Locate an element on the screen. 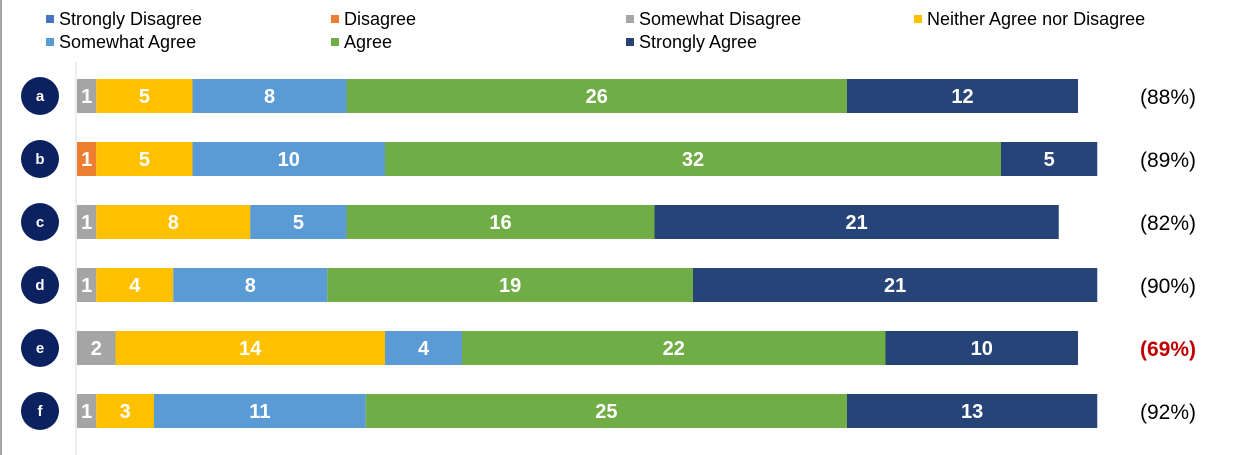 Image resolution: width=1234 pixels, height=455 pixels. bar-data-label: 32 is located at coordinates (693, 160).